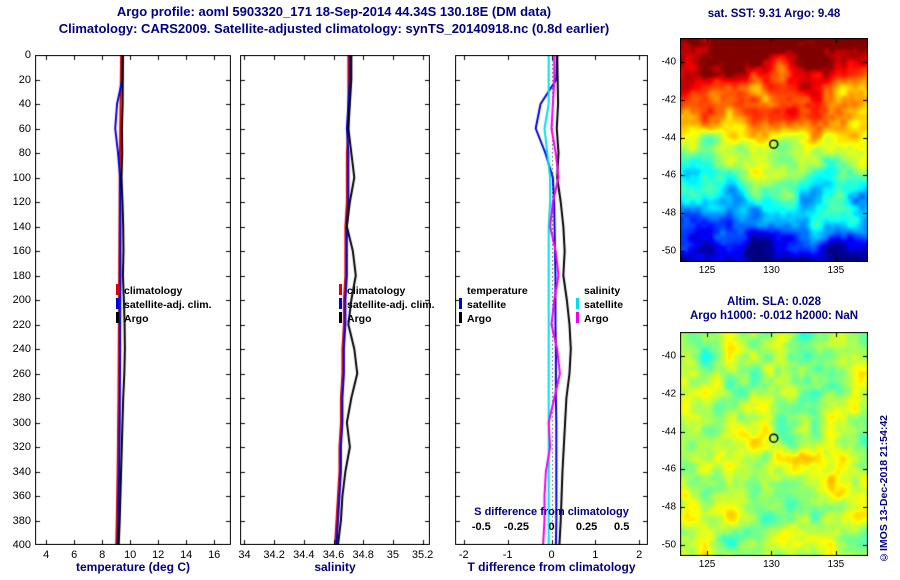 The image size is (900, 580). Describe the element at coordinates (551, 512) in the screenshot. I see `s-difference-axis-label: S difference from climatology` at that location.